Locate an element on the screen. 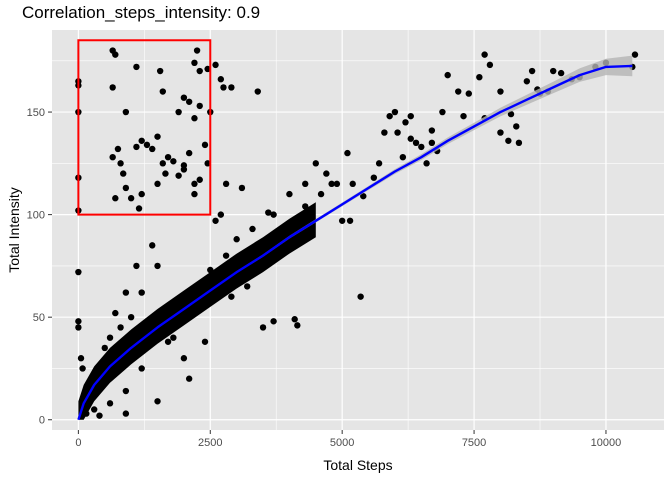  x-tick-label: 0 is located at coordinates (78, 443).